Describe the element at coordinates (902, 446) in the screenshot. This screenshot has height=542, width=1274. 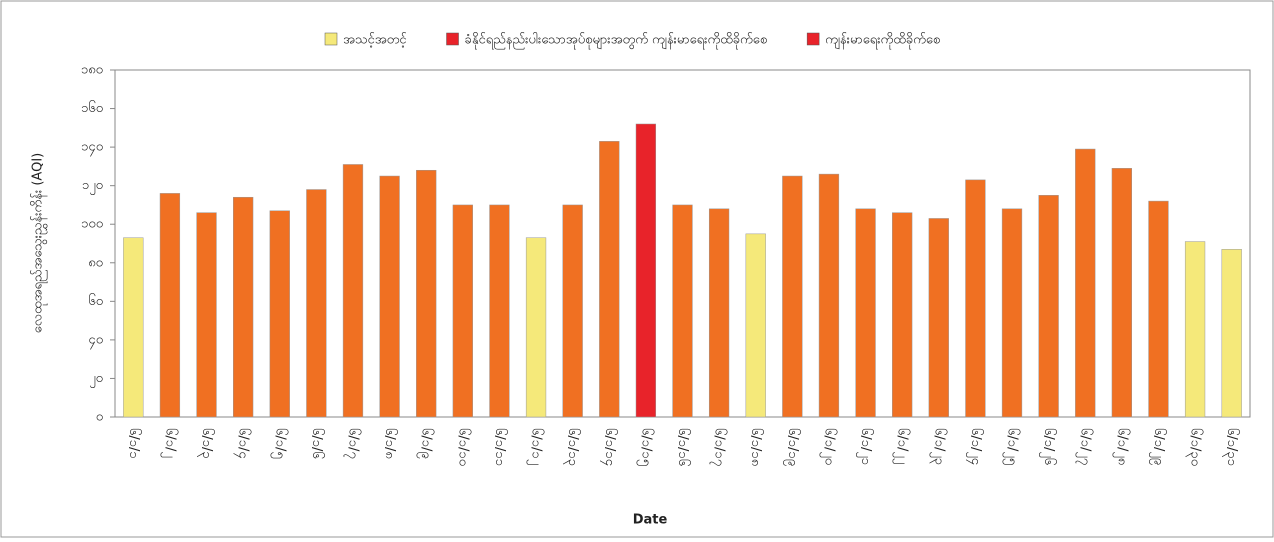
I see `x-tick-label: ၆/၁/၂၂` at that location.